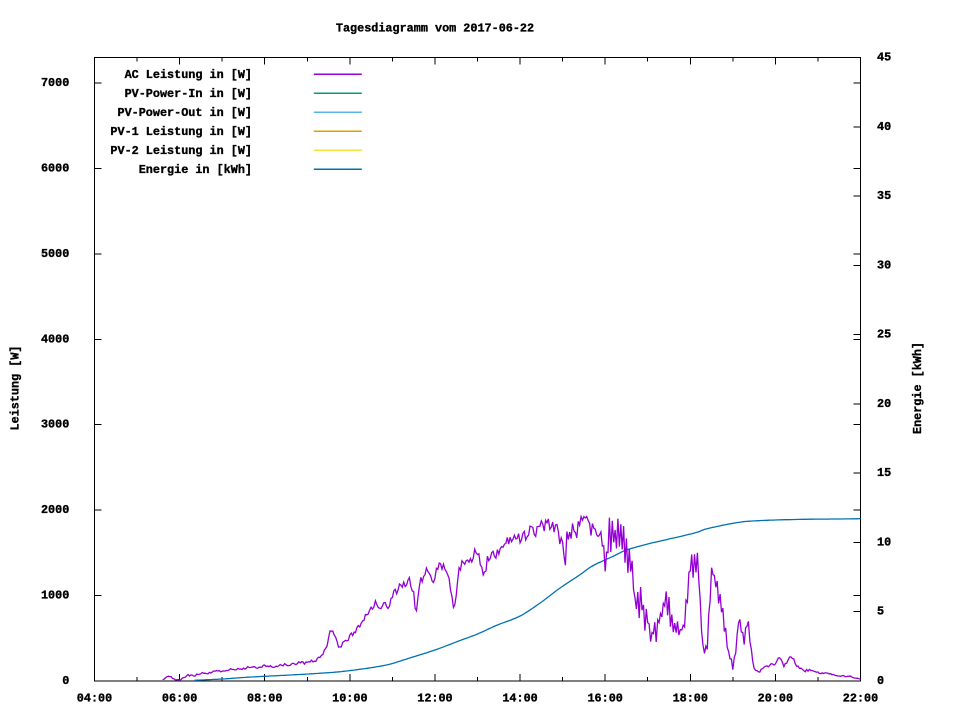 The height and width of the screenshot is (720, 960). I want to click on svg-text: 4000, so click(55, 339).